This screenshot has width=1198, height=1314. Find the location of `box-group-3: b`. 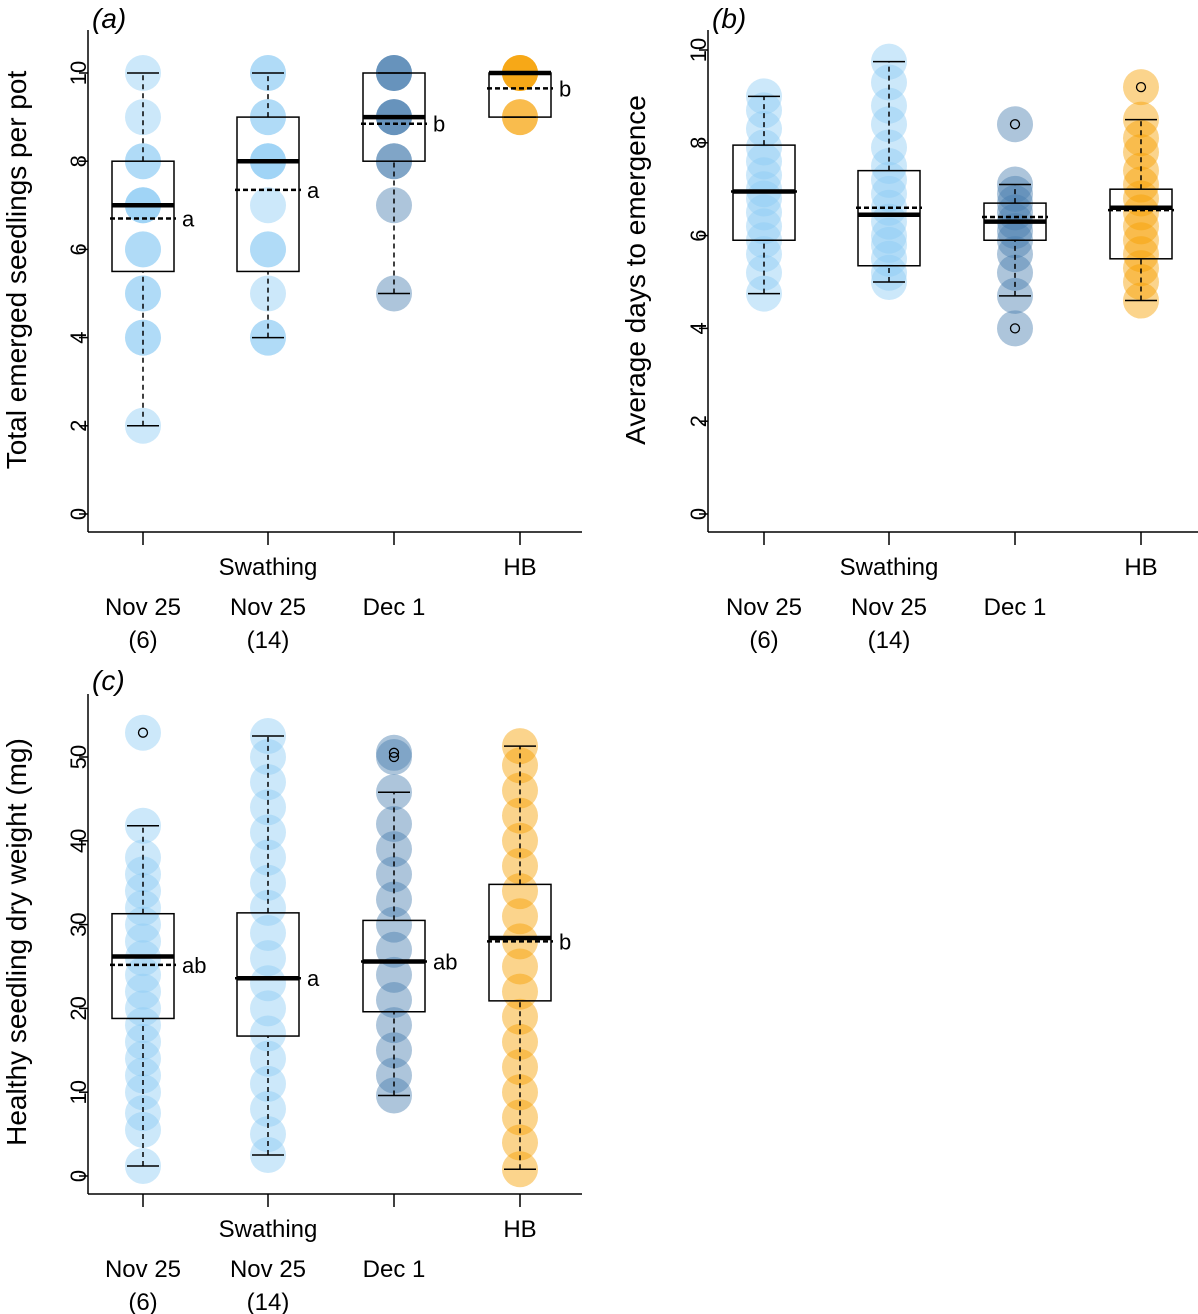

box-group-3: b is located at coordinates (403, 183).